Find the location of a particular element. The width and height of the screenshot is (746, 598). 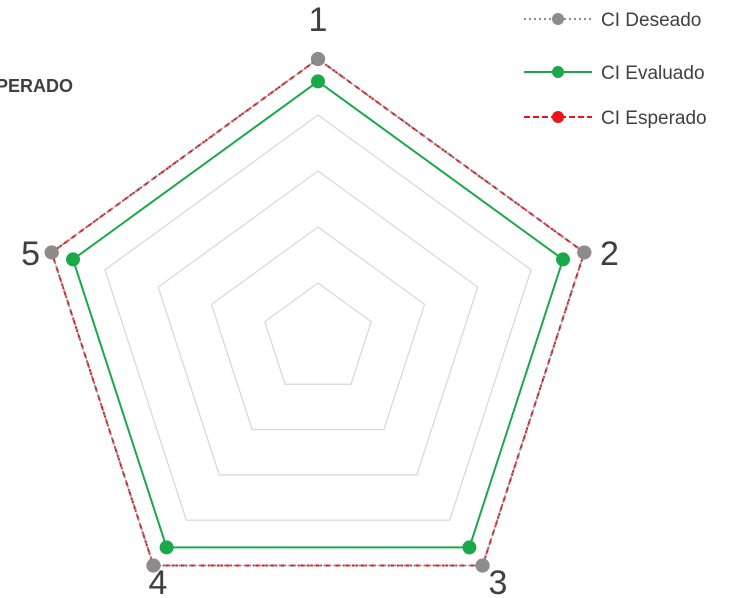

axis-label-1: 1 is located at coordinates (318, 20).